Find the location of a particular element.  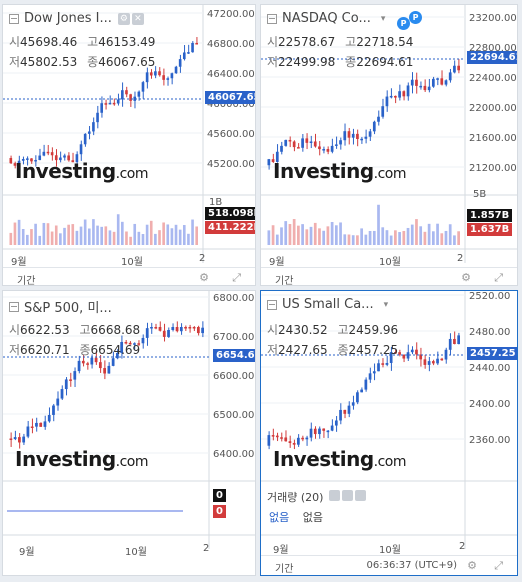

close-icon: ✕ is located at coordinates (137, 18).